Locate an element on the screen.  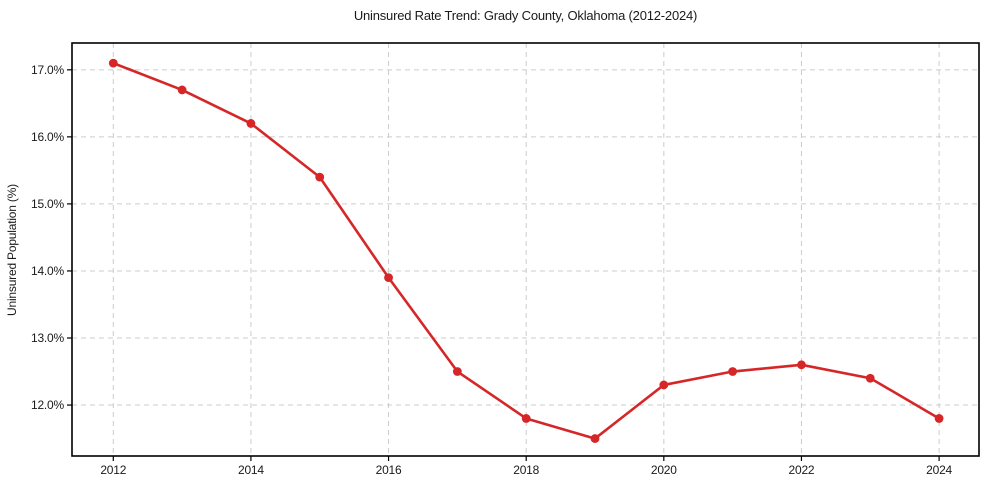
x-tick-label: 2012 is located at coordinates (113, 470).